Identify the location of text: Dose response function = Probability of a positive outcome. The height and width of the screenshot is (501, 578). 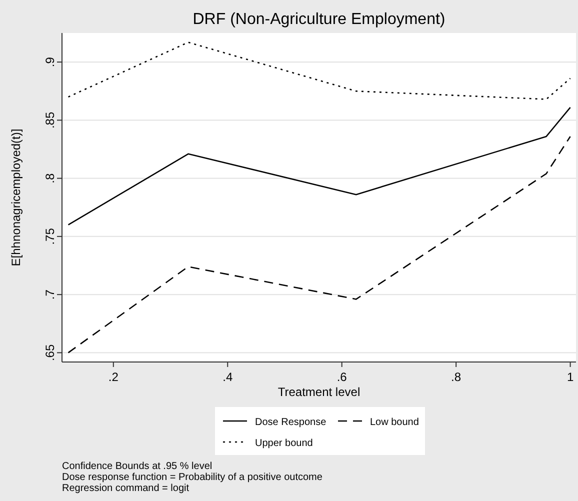
(192, 477).